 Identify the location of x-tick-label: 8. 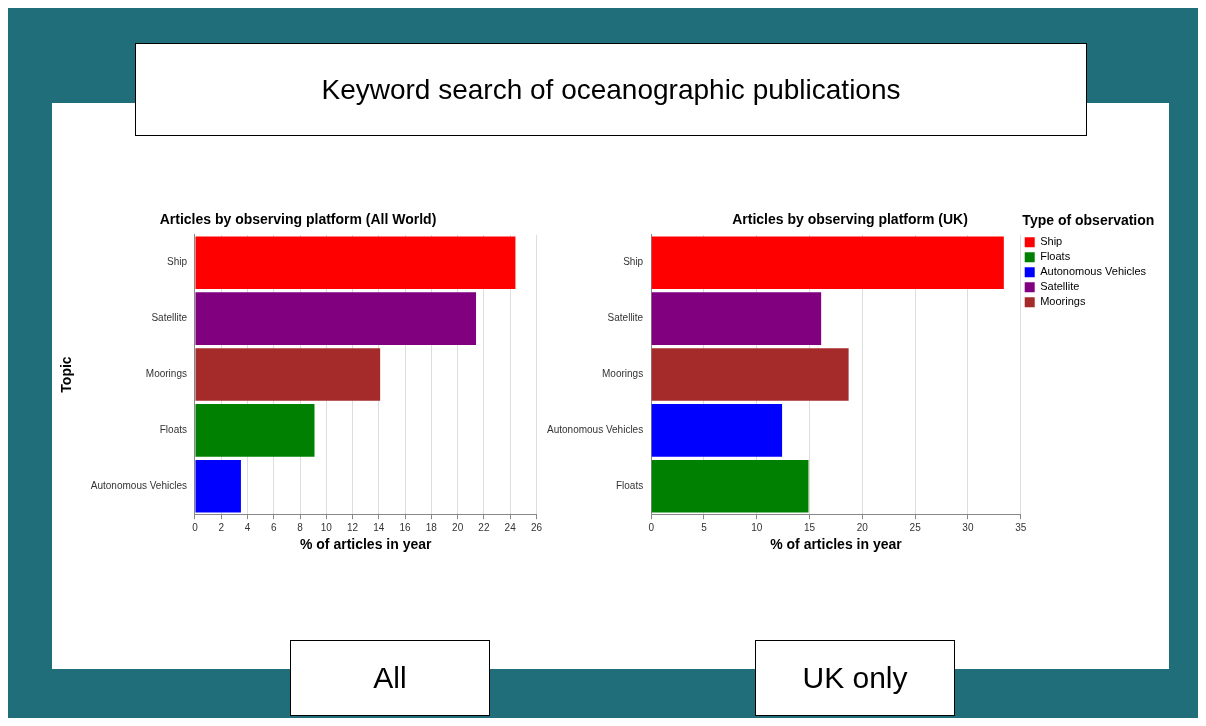
(300, 527).